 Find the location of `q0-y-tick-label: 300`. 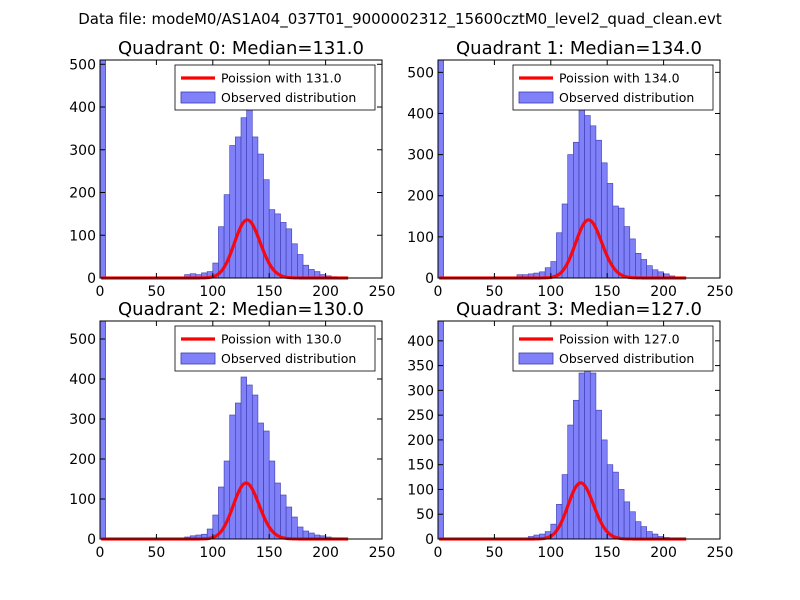

q0-y-tick-label: 300 is located at coordinates (82, 151).